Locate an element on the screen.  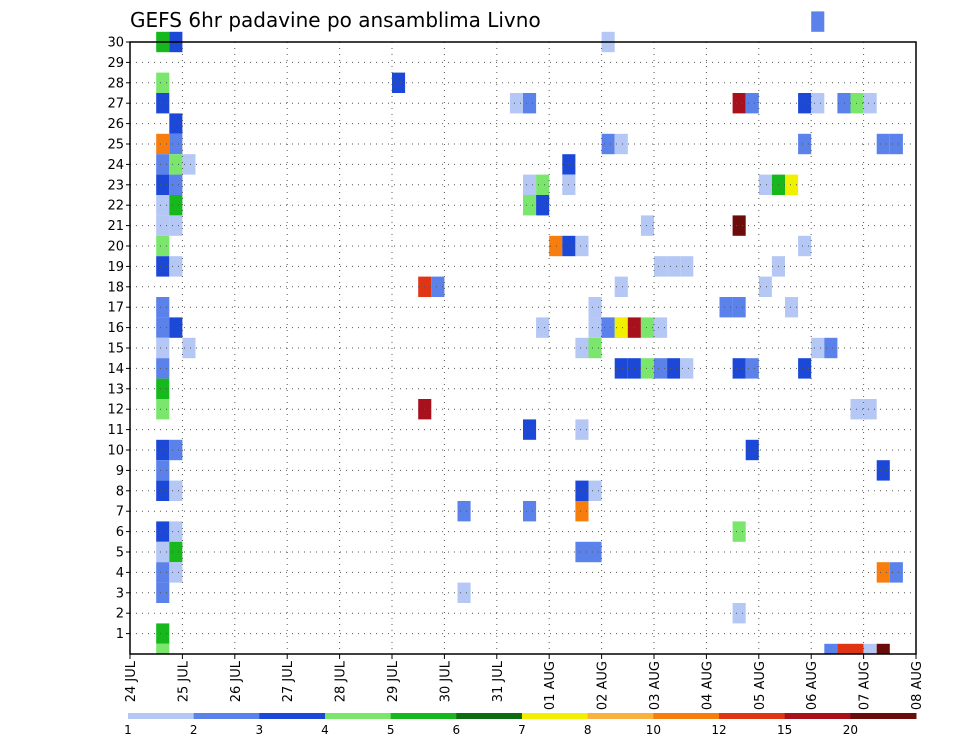
y-tick-label: 24 is located at coordinates (115, 165).